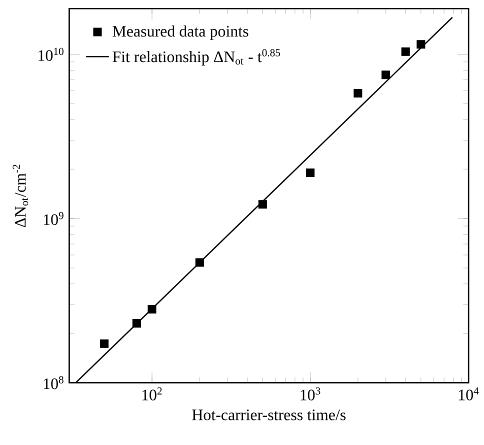 The image size is (484, 445). I want to click on y-axis-title: ΔN$_{ot}$/cm$^{-2}$, so click(20, 196).